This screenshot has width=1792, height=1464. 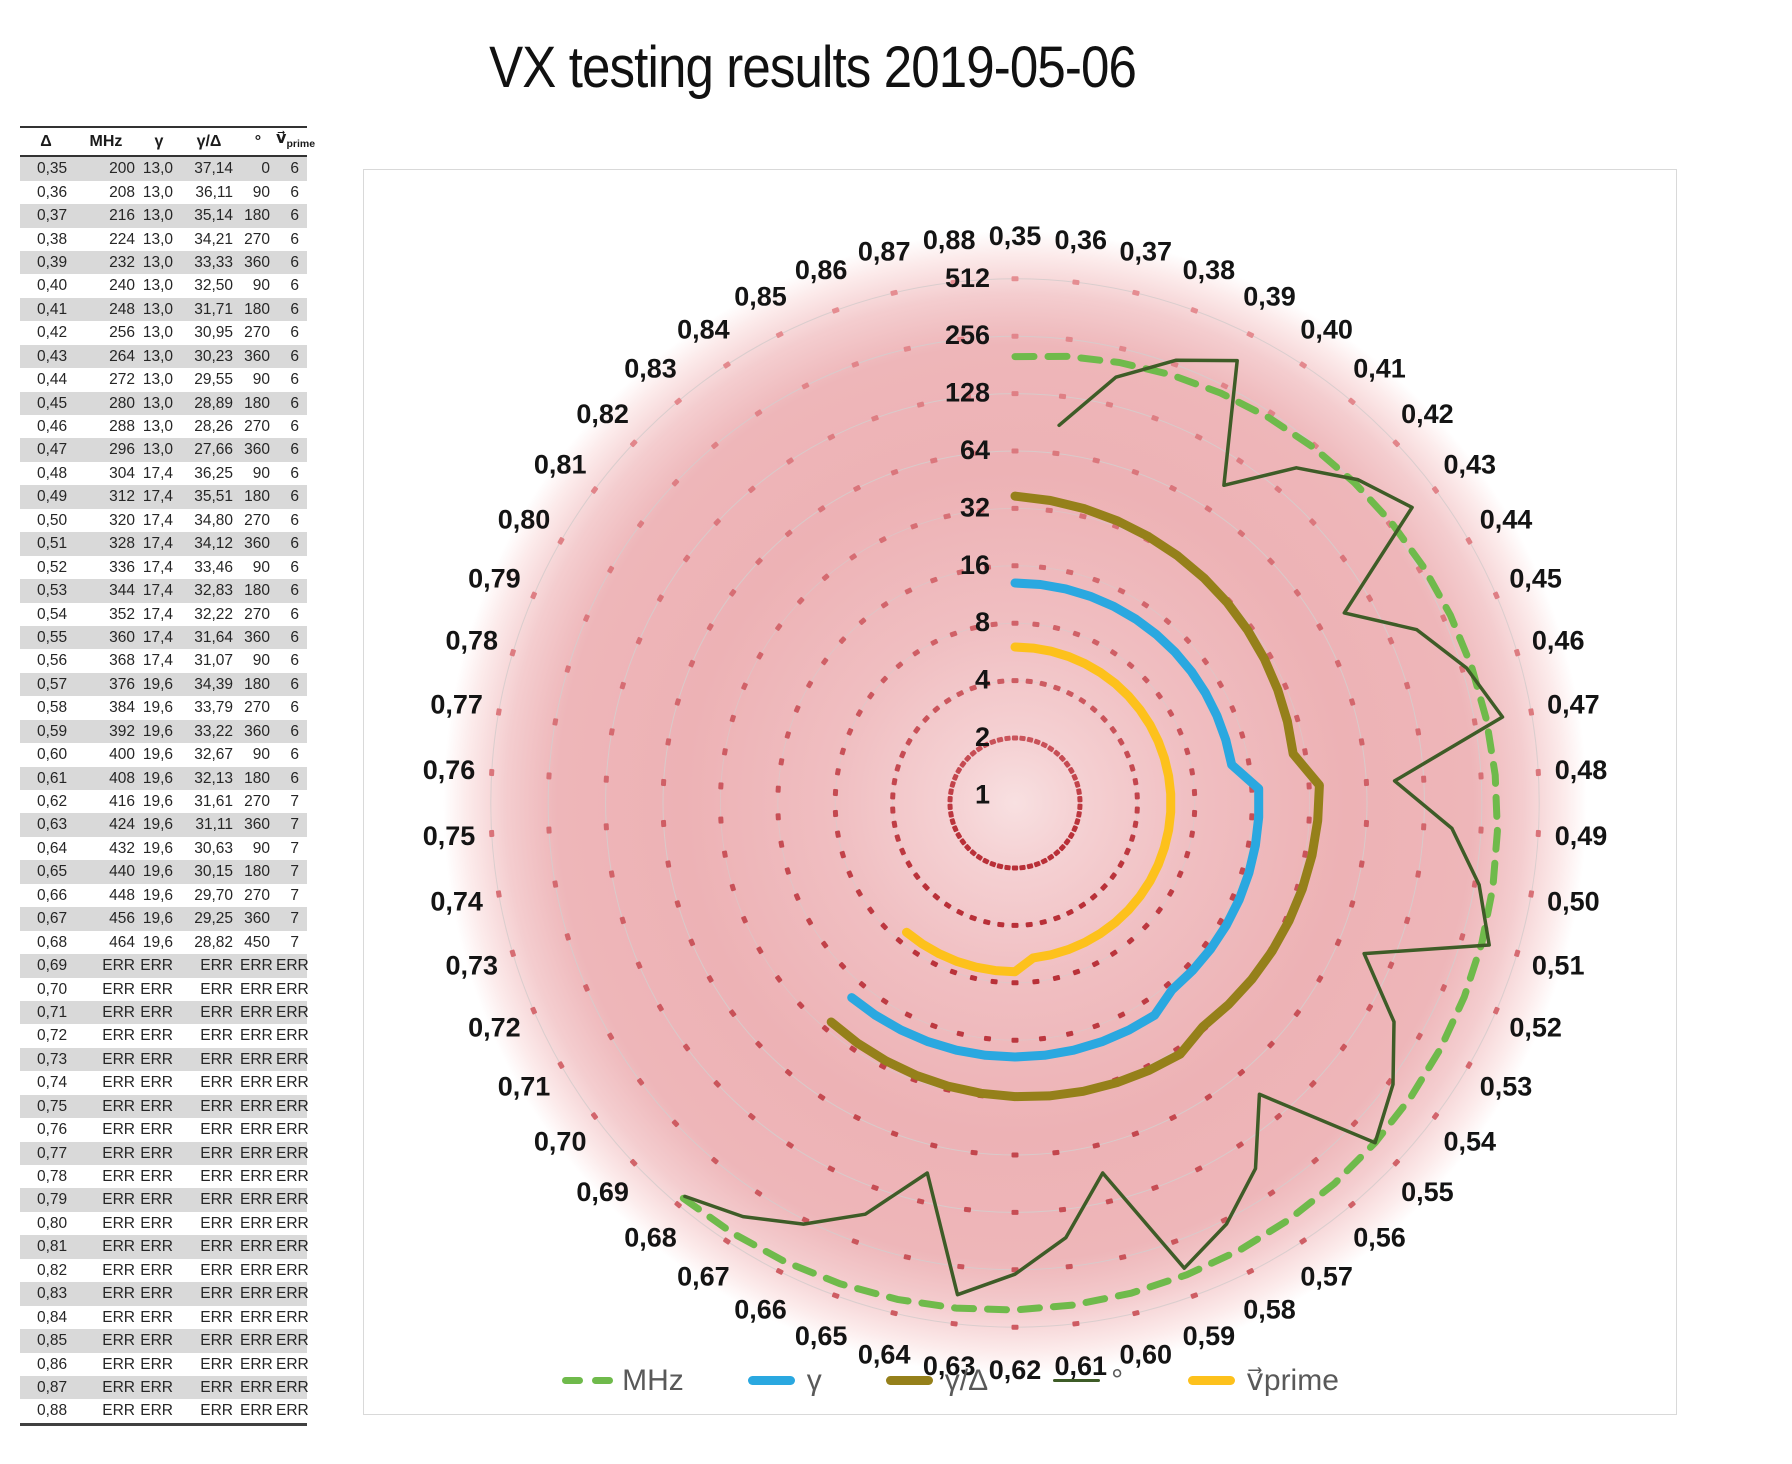 What do you see at coordinates (560, 464) in the screenshot?
I see `category-label: 0,81` at bounding box center [560, 464].